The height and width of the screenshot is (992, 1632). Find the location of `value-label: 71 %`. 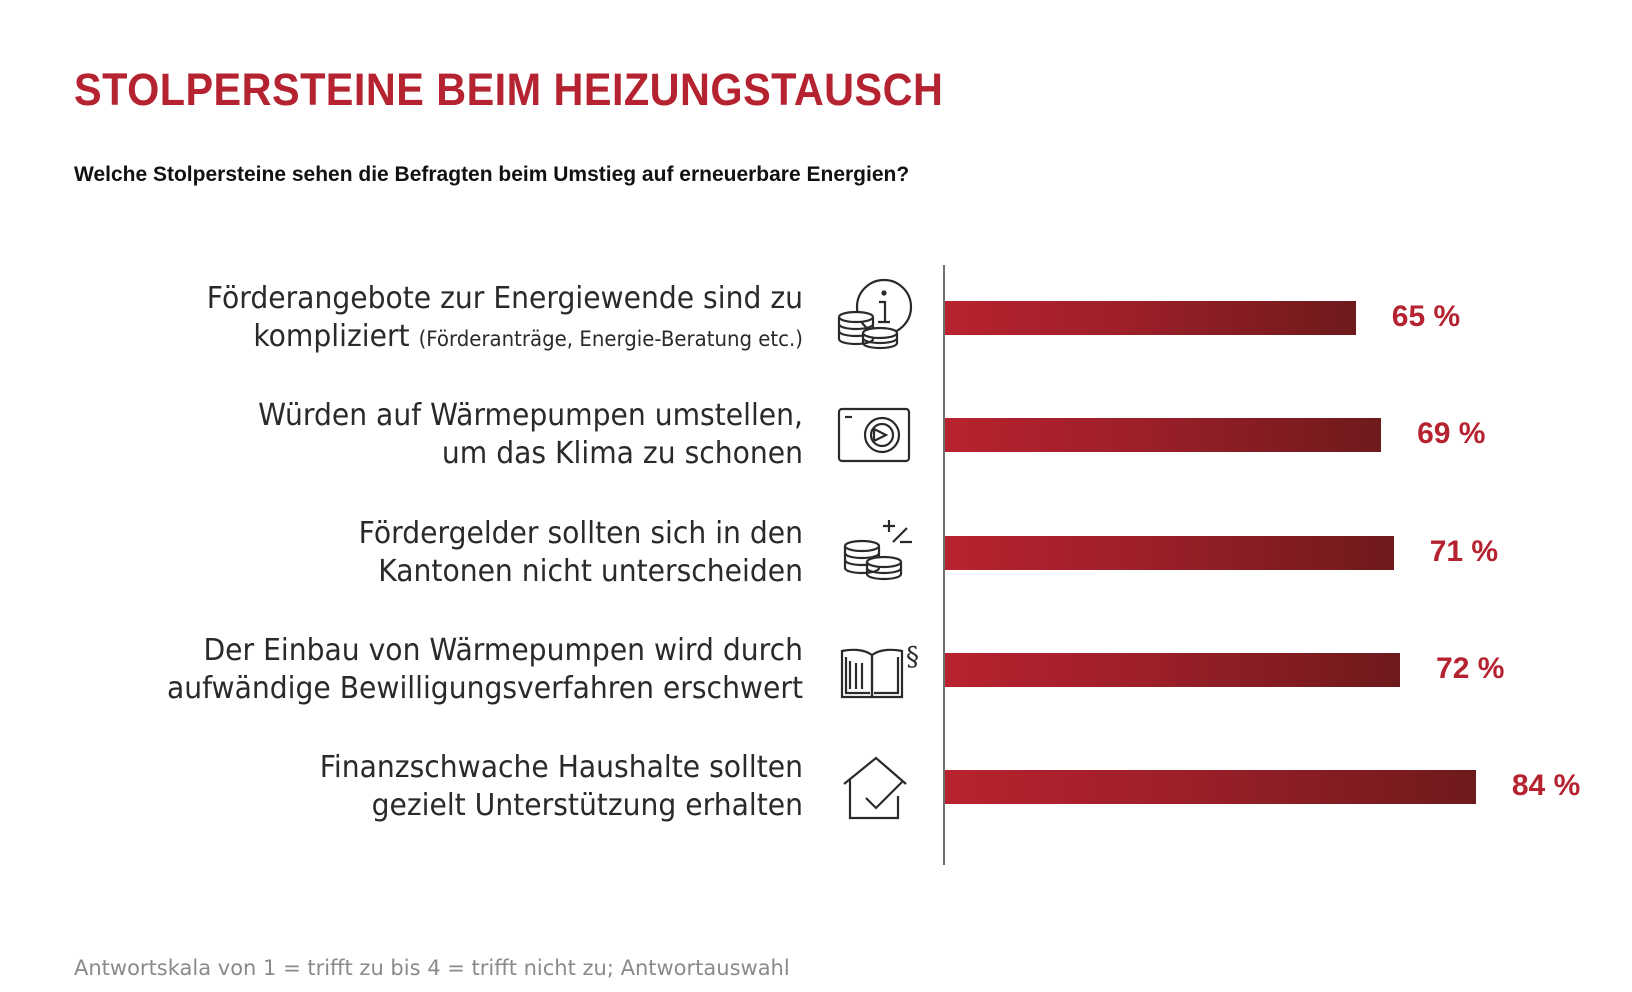

value-label: 71 % is located at coordinates (1464, 551).